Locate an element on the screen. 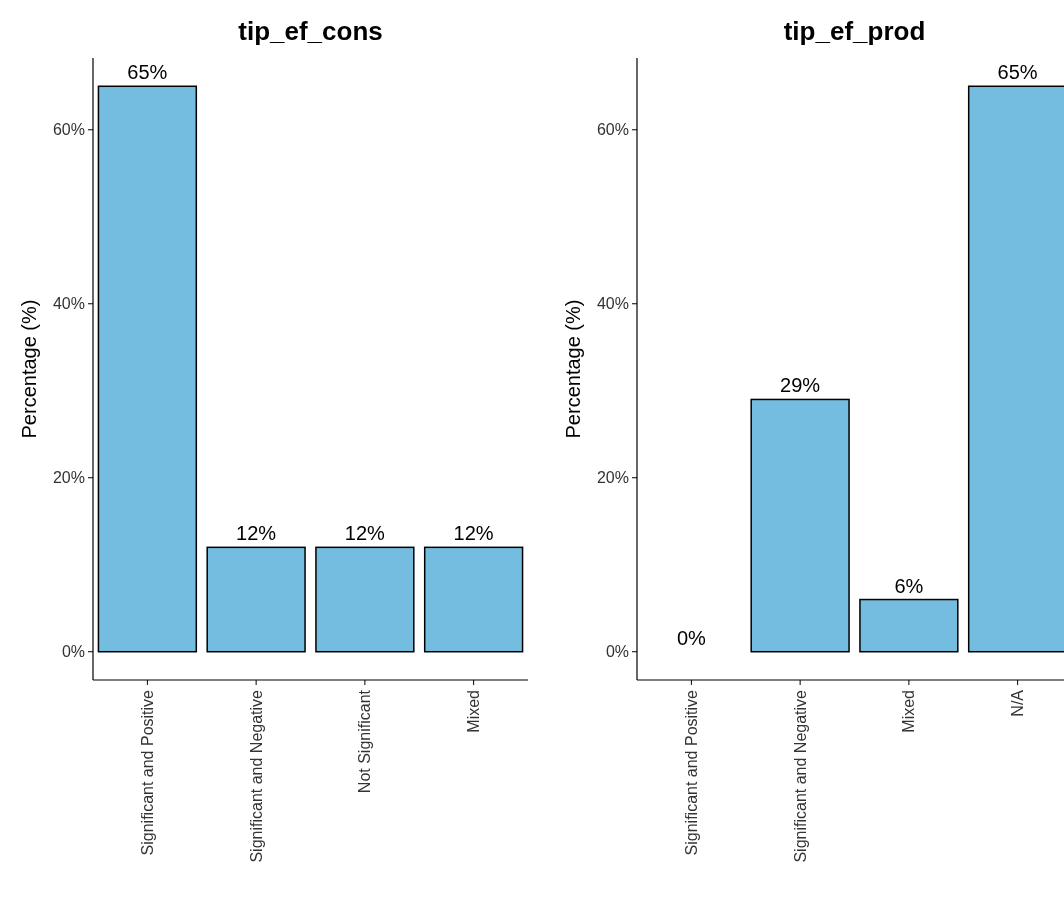 This screenshot has height=909, width=1064. data-label: 6% is located at coordinates (909, 585).